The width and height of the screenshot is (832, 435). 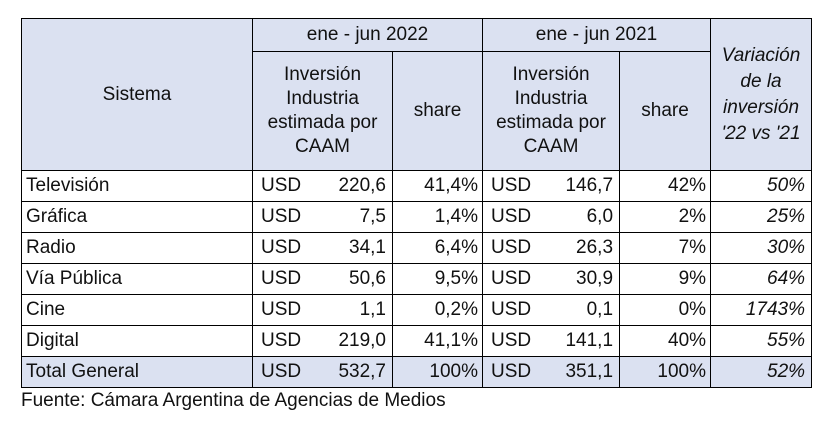 What do you see at coordinates (761, 341) in the screenshot?
I see `row-variation: 55%` at bounding box center [761, 341].